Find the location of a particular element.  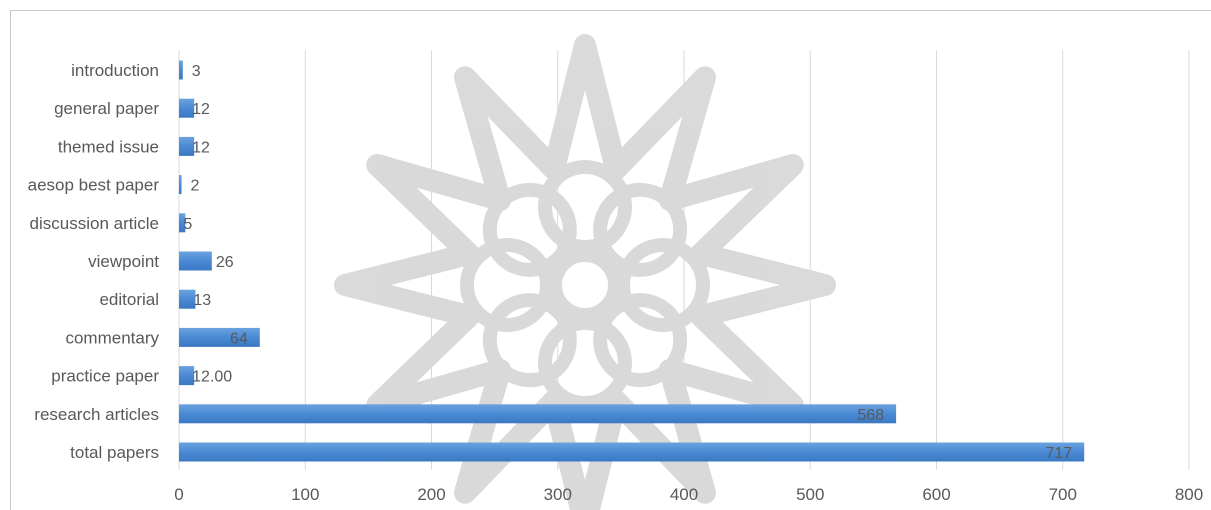

data-label: 717 is located at coordinates (1059, 453).